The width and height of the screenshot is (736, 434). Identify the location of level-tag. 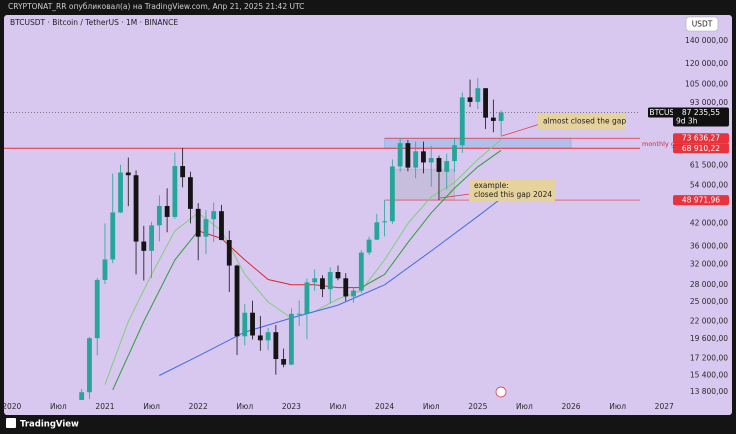
(701, 148).